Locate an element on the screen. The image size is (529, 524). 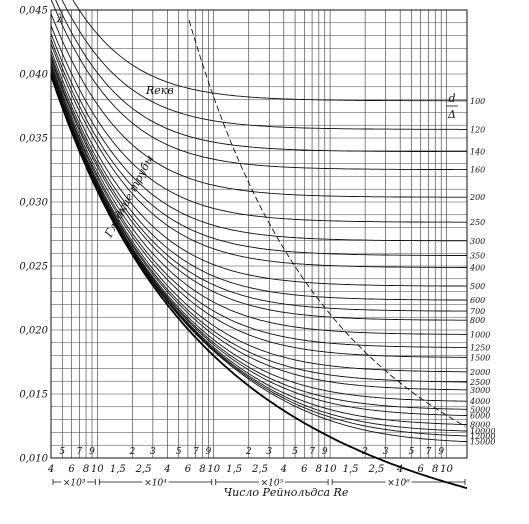
roughness-label: 100 is located at coordinates (477, 101).